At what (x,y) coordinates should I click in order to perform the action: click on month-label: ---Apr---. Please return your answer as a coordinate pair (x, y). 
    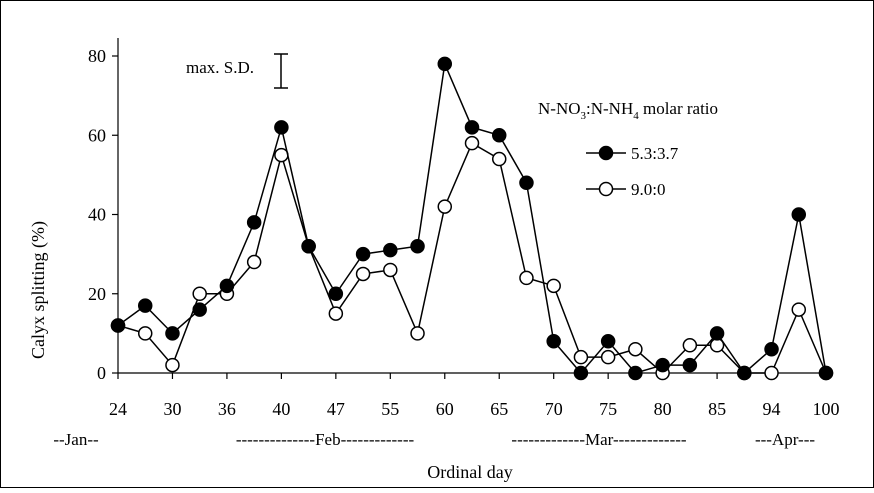
    Looking at the image, I should click on (785, 439).